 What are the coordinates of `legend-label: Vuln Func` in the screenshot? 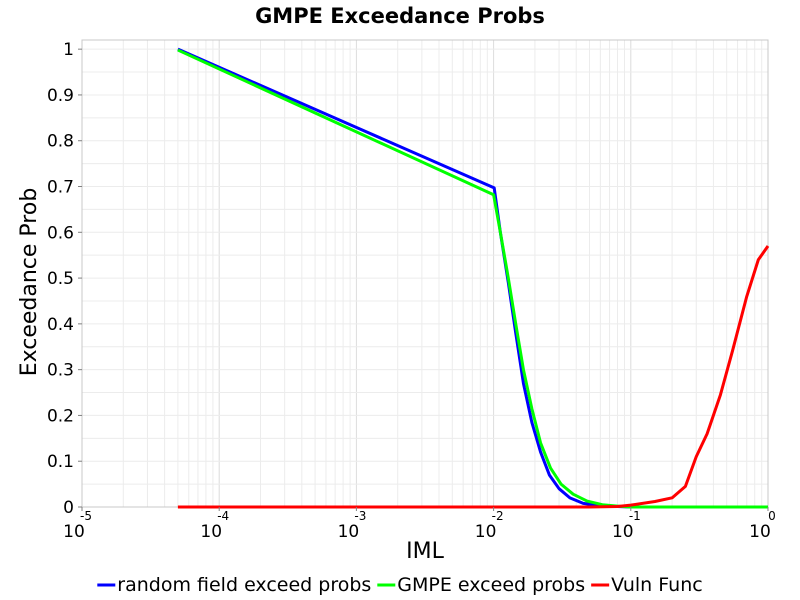 It's located at (657, 585).